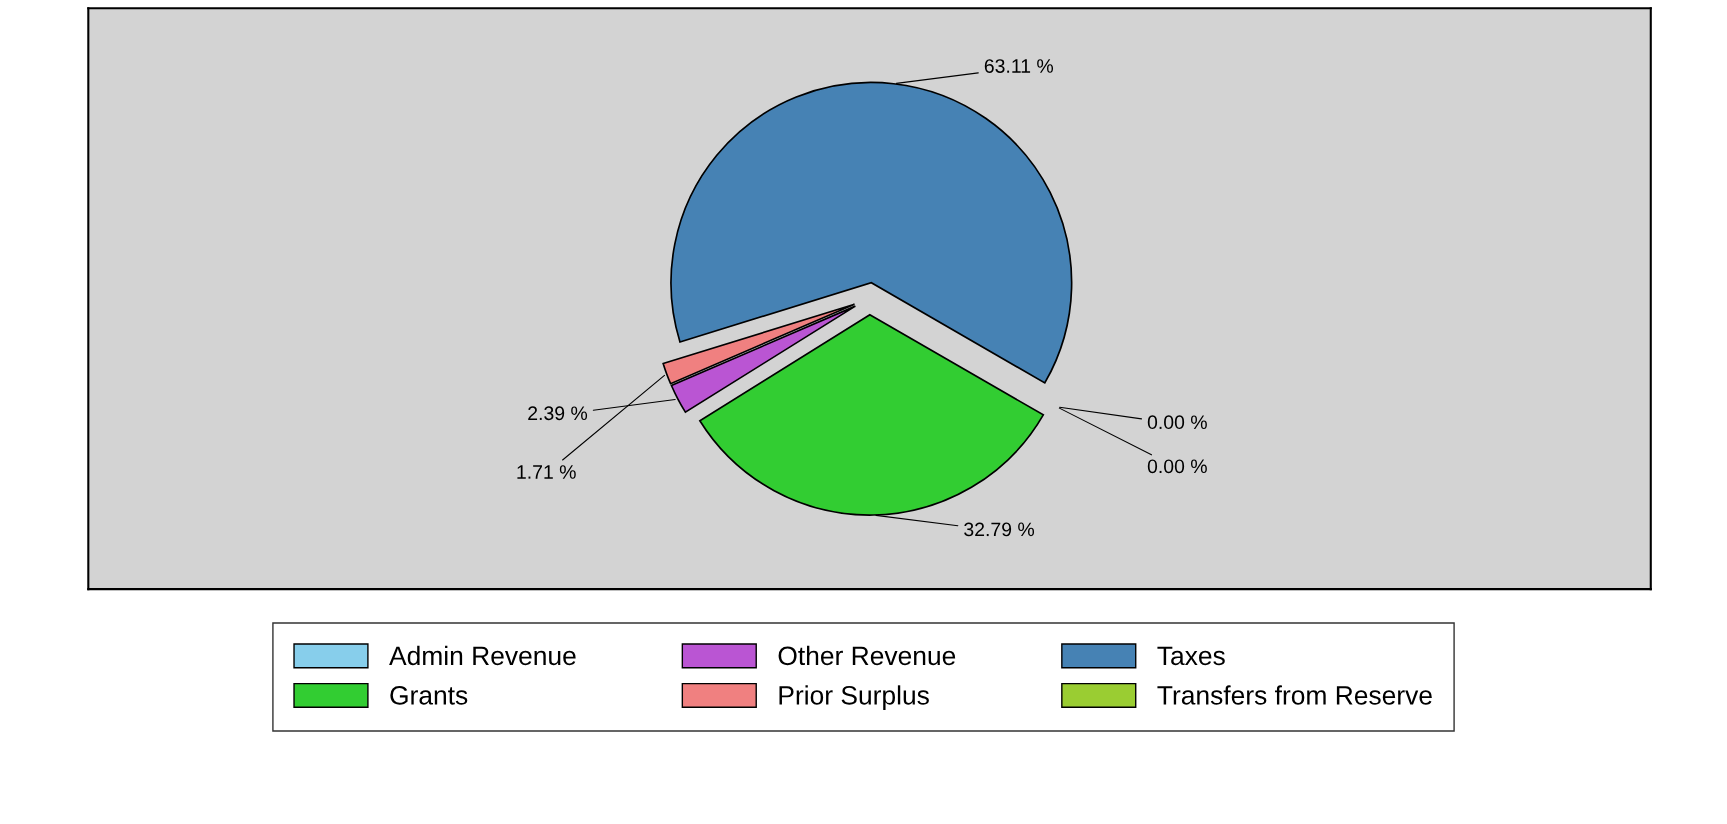  Describe the element at coordinates (429, 695) in the screenshot. I see `legend-label: Grants` at that location.